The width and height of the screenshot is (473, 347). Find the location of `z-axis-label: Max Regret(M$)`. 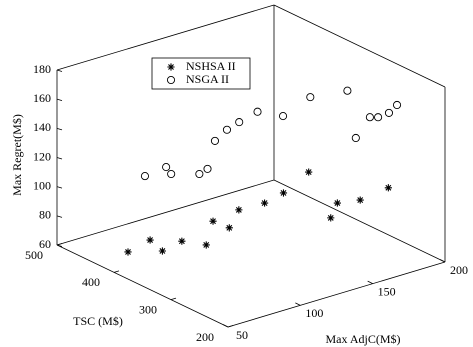

z-axis-label: Max Regret(M$) is located at coordinates (17, 155).